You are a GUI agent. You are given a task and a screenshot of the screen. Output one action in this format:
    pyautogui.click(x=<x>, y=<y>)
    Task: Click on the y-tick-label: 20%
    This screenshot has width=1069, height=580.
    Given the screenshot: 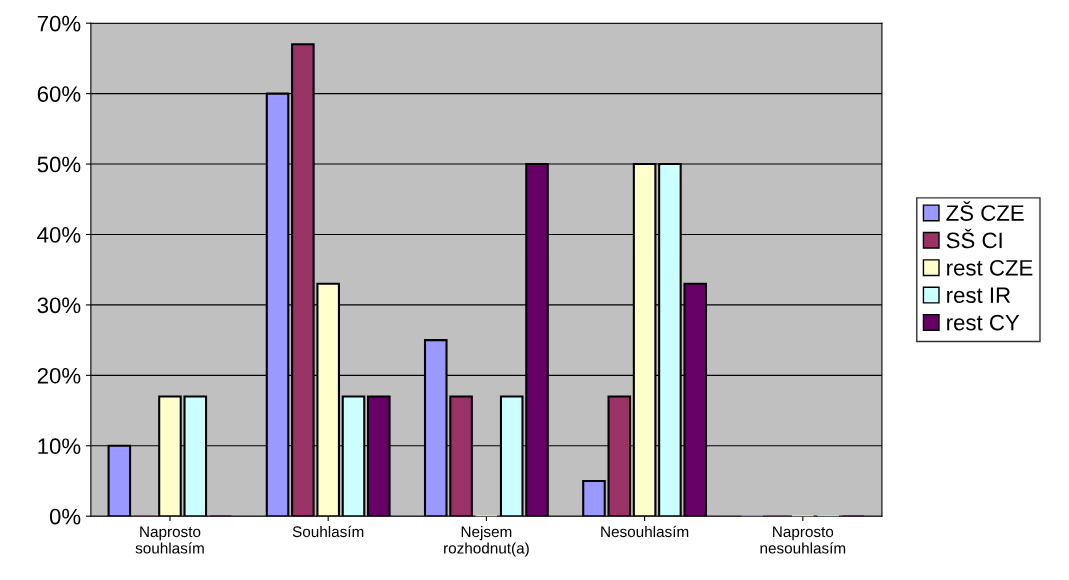 What is the action you would take?
    pyautogui.click(x=59, y=375)
    